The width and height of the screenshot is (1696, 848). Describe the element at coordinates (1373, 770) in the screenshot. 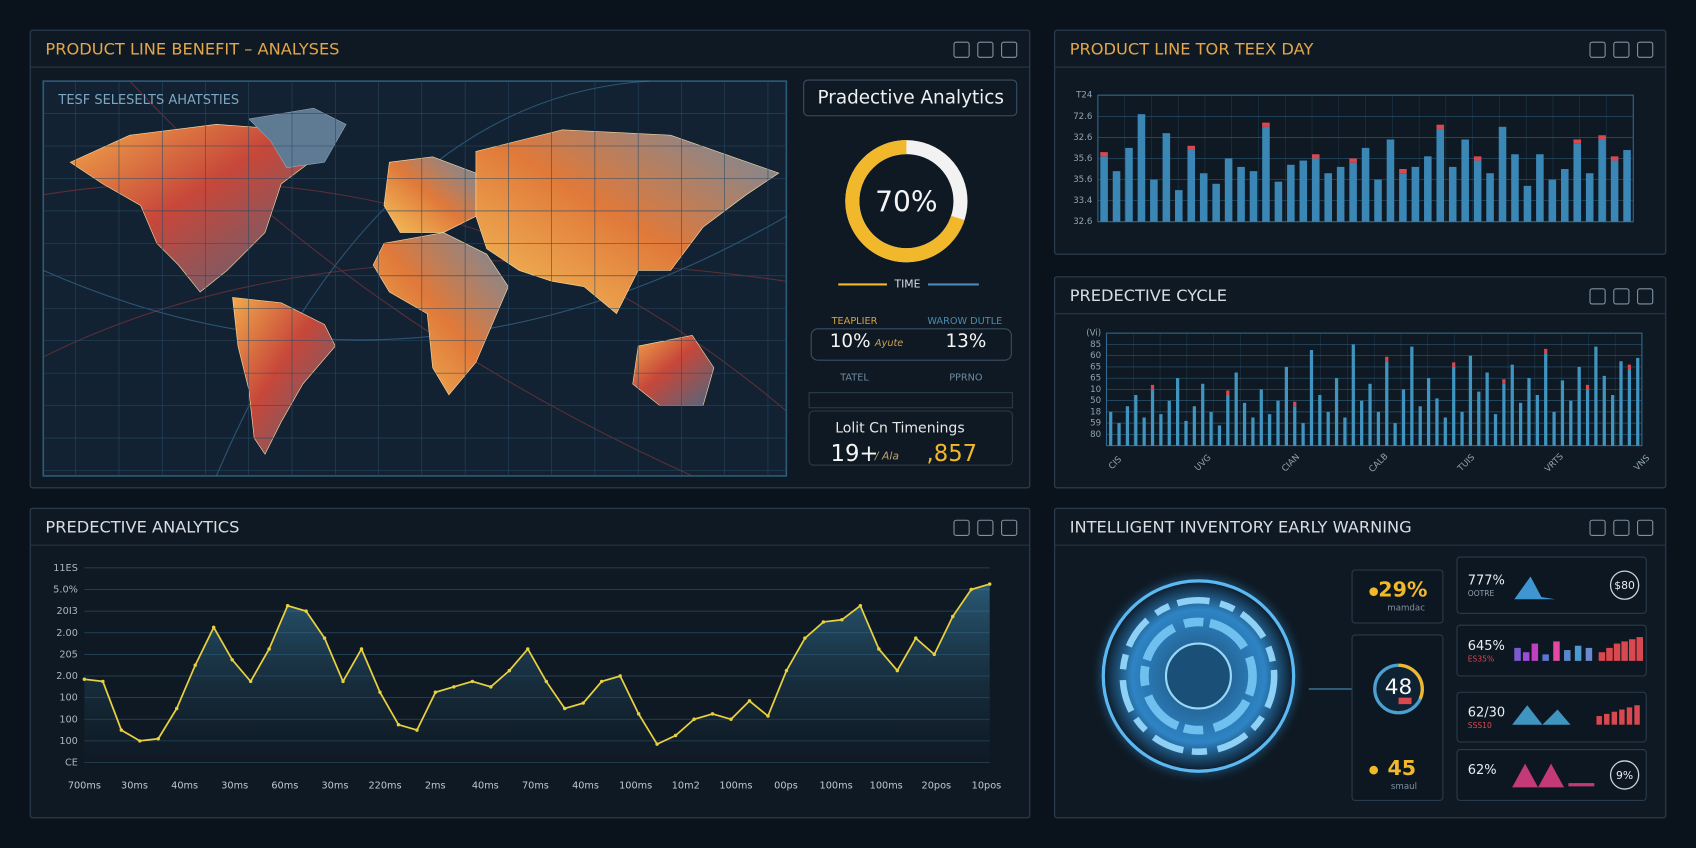

I see `dot` at that location.